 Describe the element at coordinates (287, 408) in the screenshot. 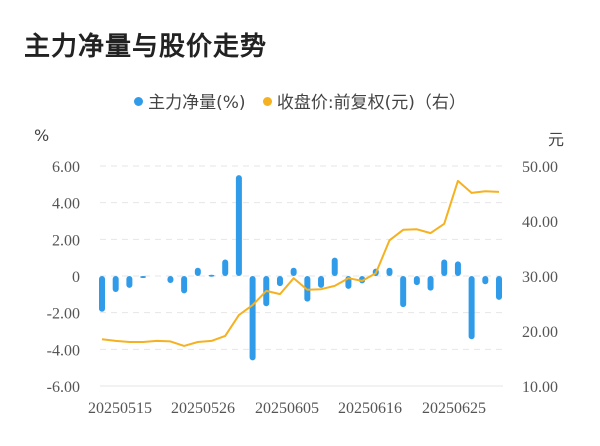

I see `x-axis-tick: 20250605` at that location.